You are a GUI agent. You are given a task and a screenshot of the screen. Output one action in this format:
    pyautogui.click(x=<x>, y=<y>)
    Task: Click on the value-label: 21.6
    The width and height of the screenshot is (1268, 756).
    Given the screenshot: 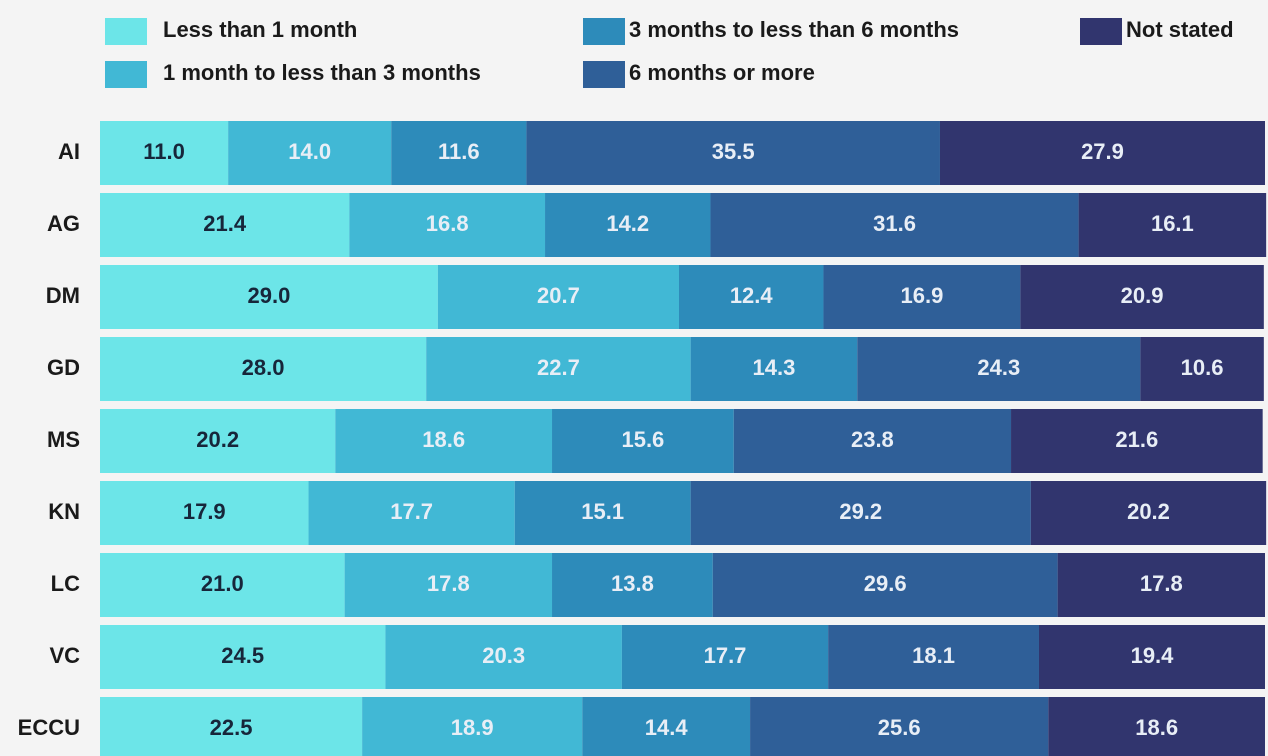 What is the action you would take?
    pyautogui.click(x=1136, y=439)
    